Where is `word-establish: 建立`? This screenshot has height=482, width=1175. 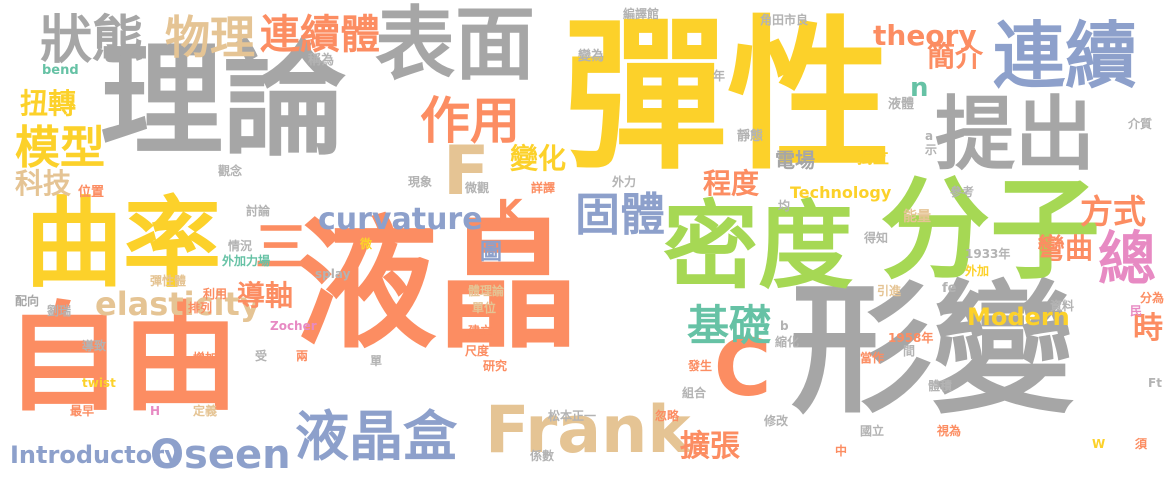 word-establish: 建立 is located at coordinates (480, 331).